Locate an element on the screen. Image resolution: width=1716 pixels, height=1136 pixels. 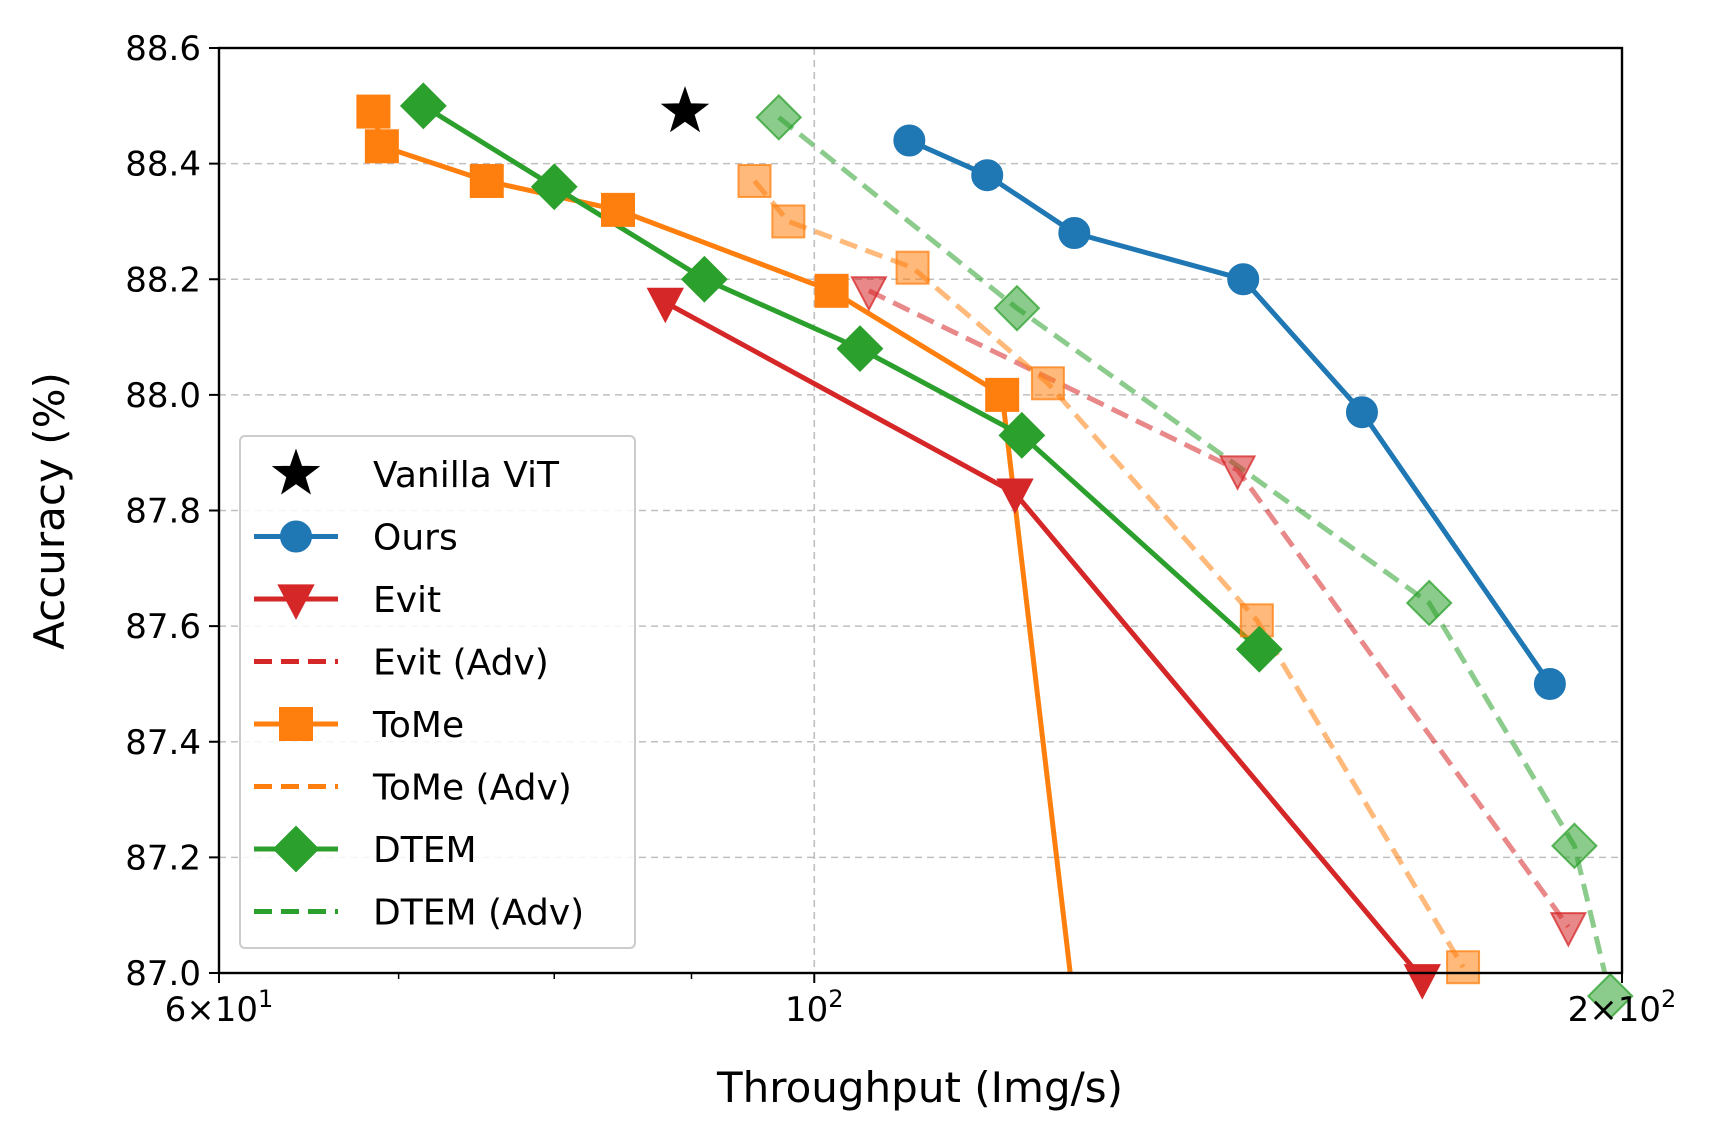
legend-box is located at coordinates (437, 692).